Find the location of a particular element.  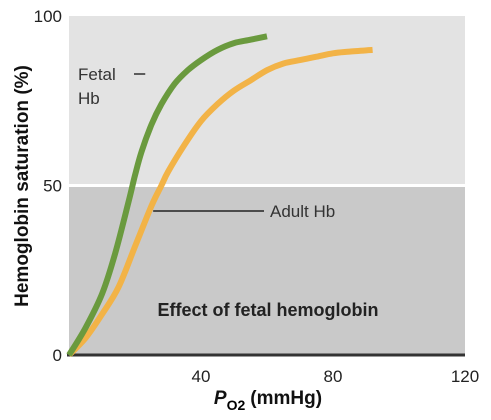

y-tick-label: 50 is located at coordinates (52, 186).